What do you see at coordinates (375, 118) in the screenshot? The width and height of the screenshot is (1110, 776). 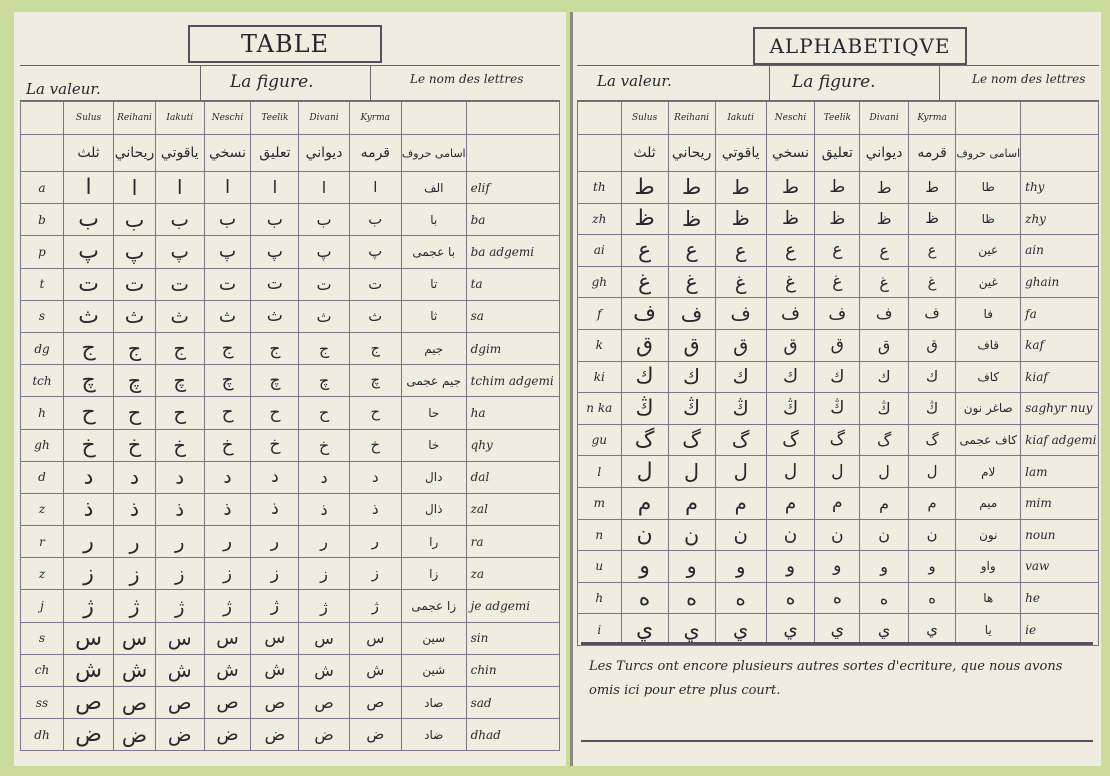 I see `script-name: Kyrma` at bounding box center [375, 118].